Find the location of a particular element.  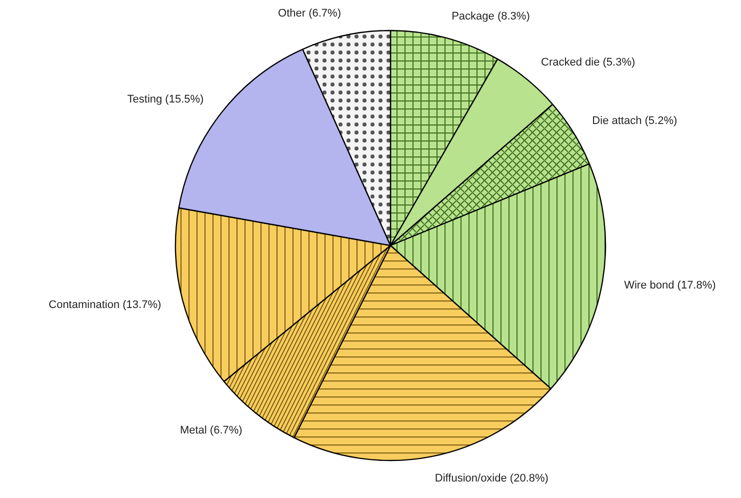

slice-label: Package (8.3%) is located at coordinates (491, 16).